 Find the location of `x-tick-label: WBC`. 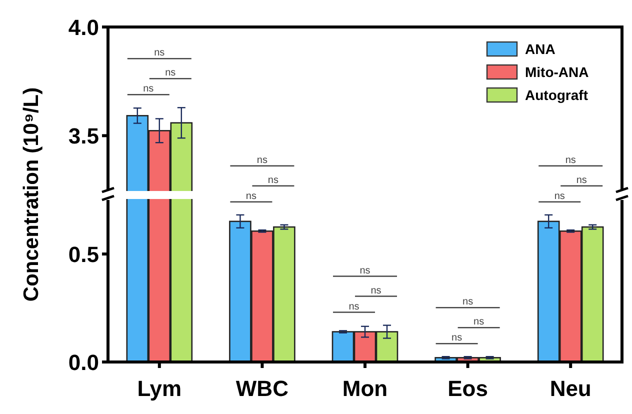

x-tick-label: WBC is located at coordinates (262, 388).